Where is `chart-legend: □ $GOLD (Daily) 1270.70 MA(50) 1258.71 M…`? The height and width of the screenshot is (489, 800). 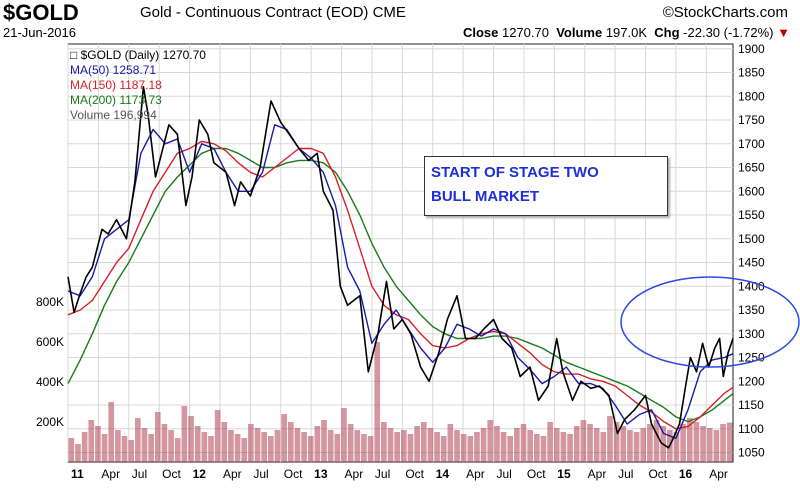
chart-legend: □ $GOLD (Daily) 1270.70 MA(50) 1258.71 M… is located at coordinates (138, 85).